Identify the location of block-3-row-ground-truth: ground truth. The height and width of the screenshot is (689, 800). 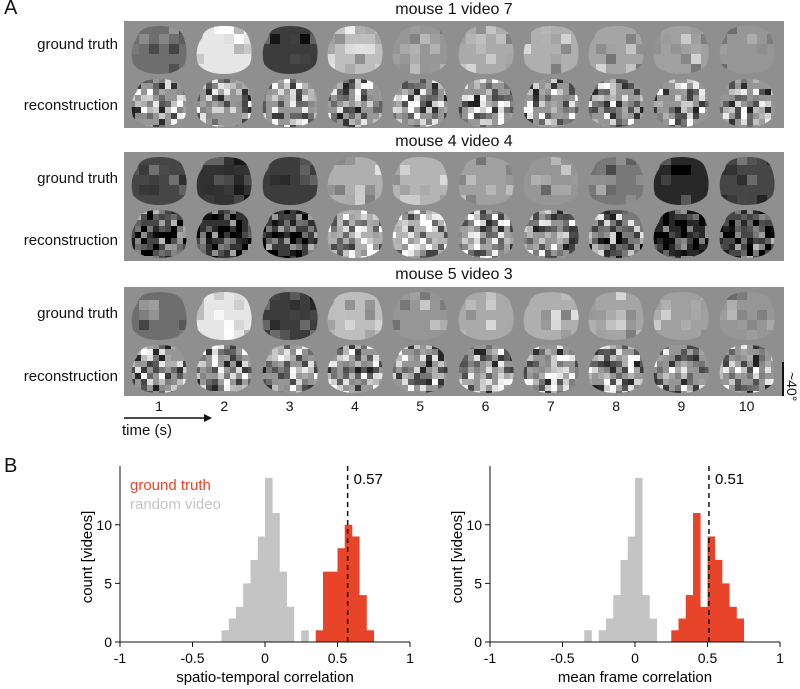
(77, 313).